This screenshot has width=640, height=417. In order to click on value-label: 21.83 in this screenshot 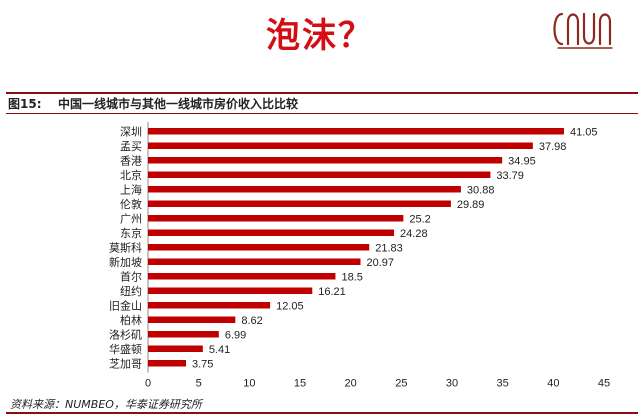, I will do `click(389, 248)`.